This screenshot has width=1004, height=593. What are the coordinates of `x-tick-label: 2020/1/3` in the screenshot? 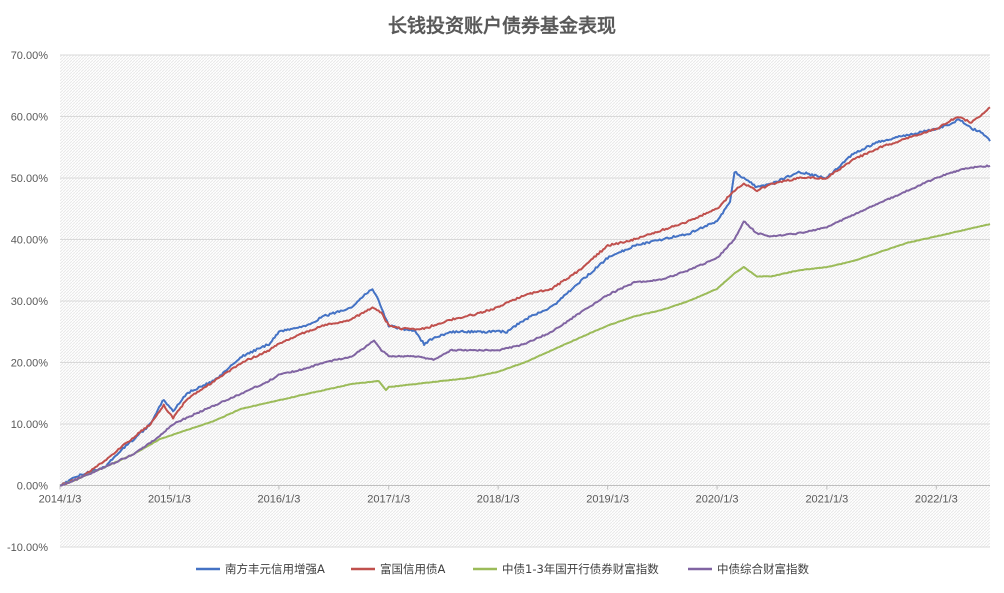 It's located at (717, 500).